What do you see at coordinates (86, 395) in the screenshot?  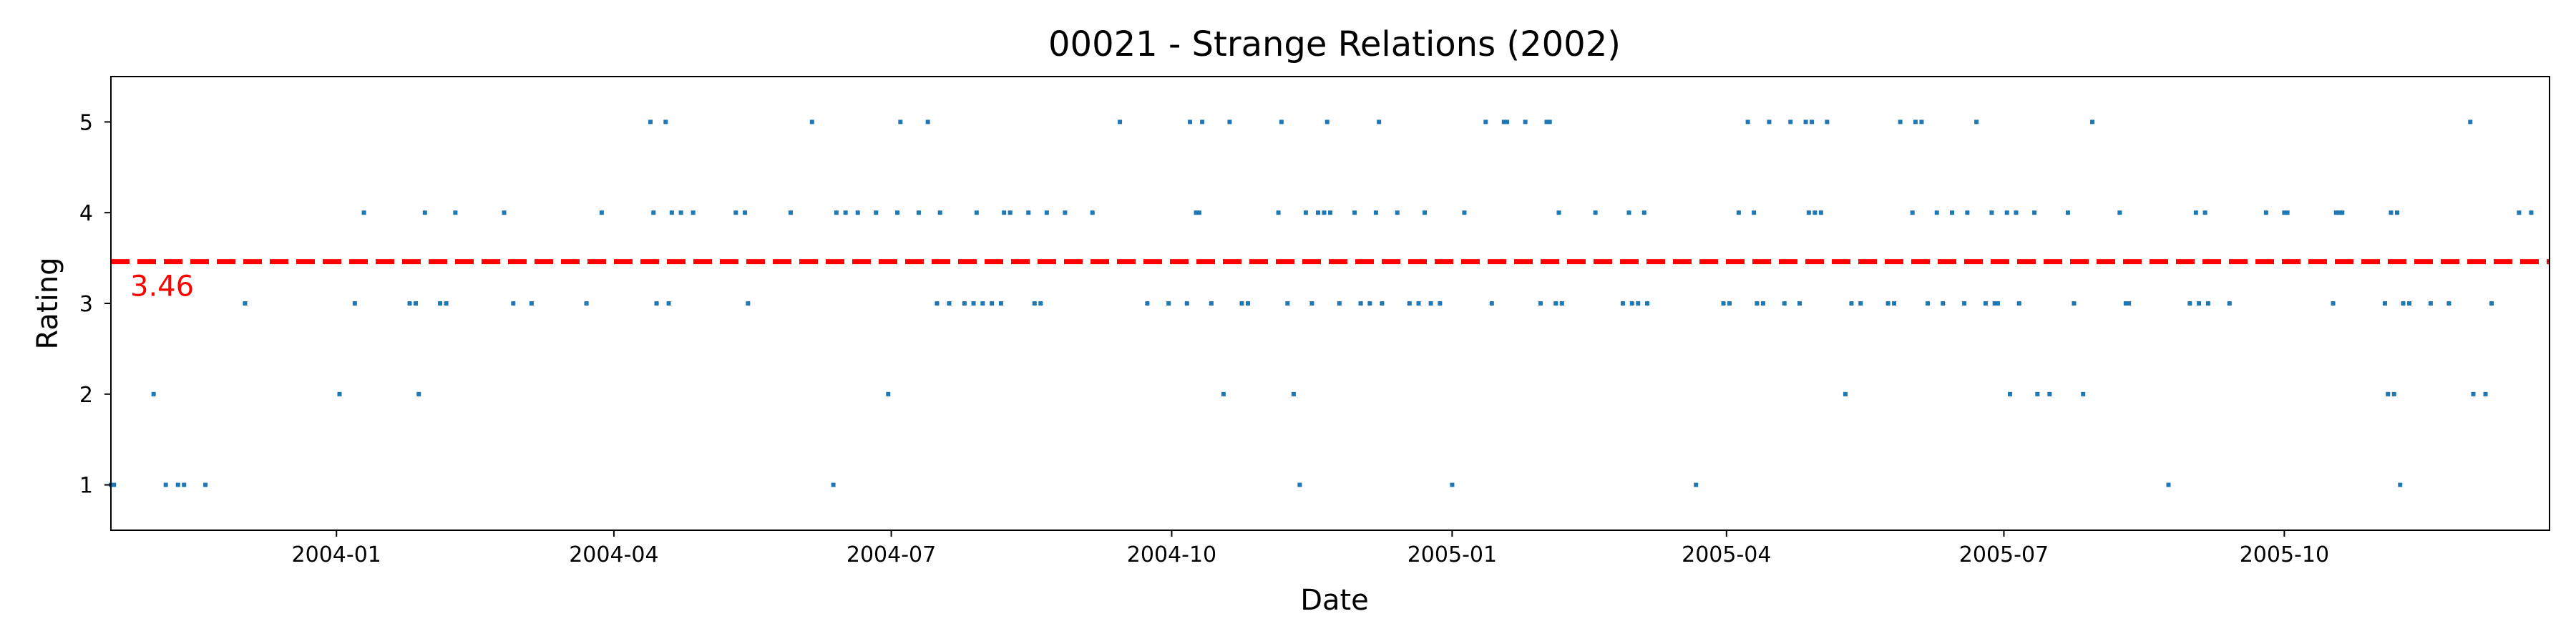 I see `y-tick-label: 2` at bounding box center [86, 395].